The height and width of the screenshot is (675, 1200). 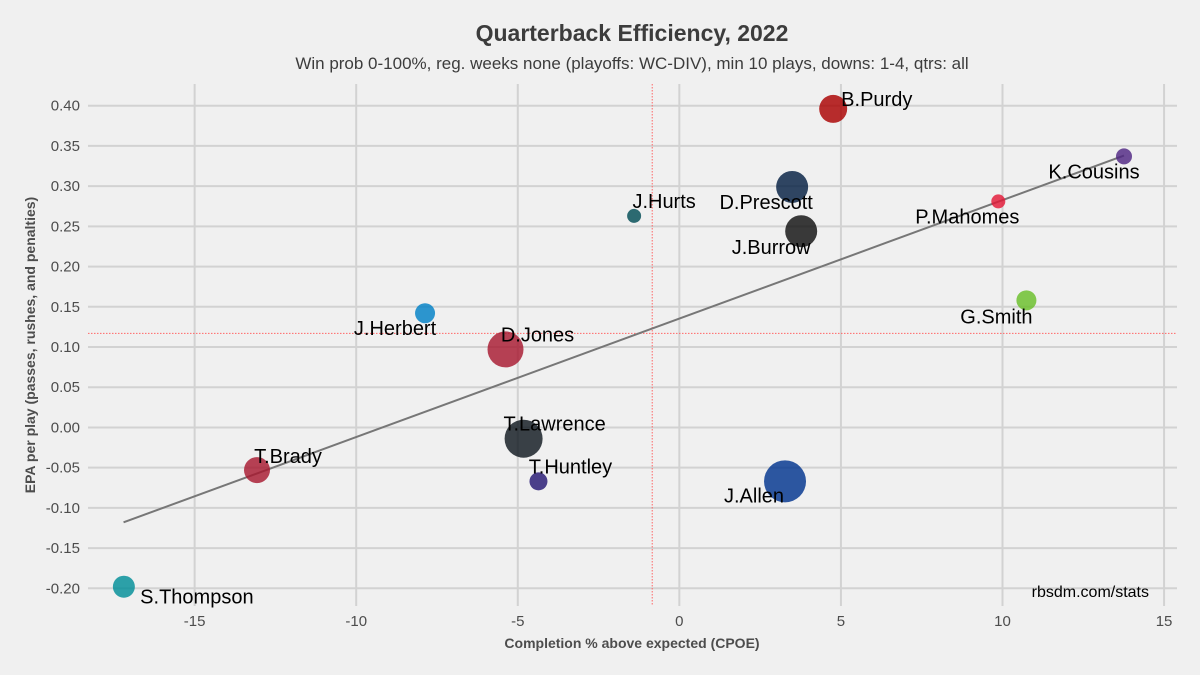 What do you see at coordinates (554, 425) in the screenshot?
I see `point-label: T.Lawrence` at bounding box center [554, 425].